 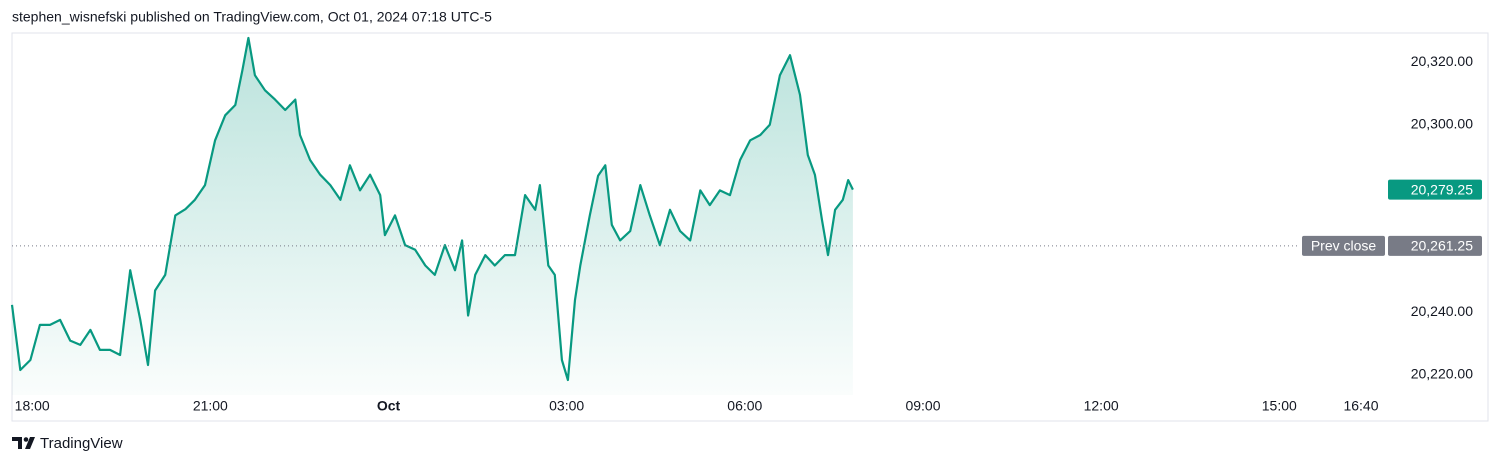 I want to click on x-tick-label: 18:00, so click(x=32, y=406).